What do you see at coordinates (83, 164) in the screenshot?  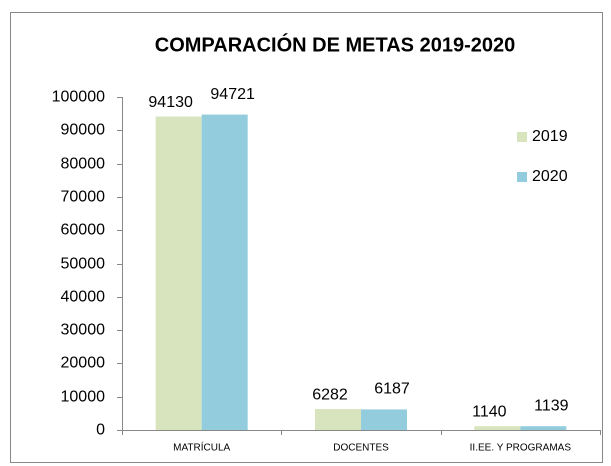 I see `y-tick-label: 80000` at bounding box center [83, 164].